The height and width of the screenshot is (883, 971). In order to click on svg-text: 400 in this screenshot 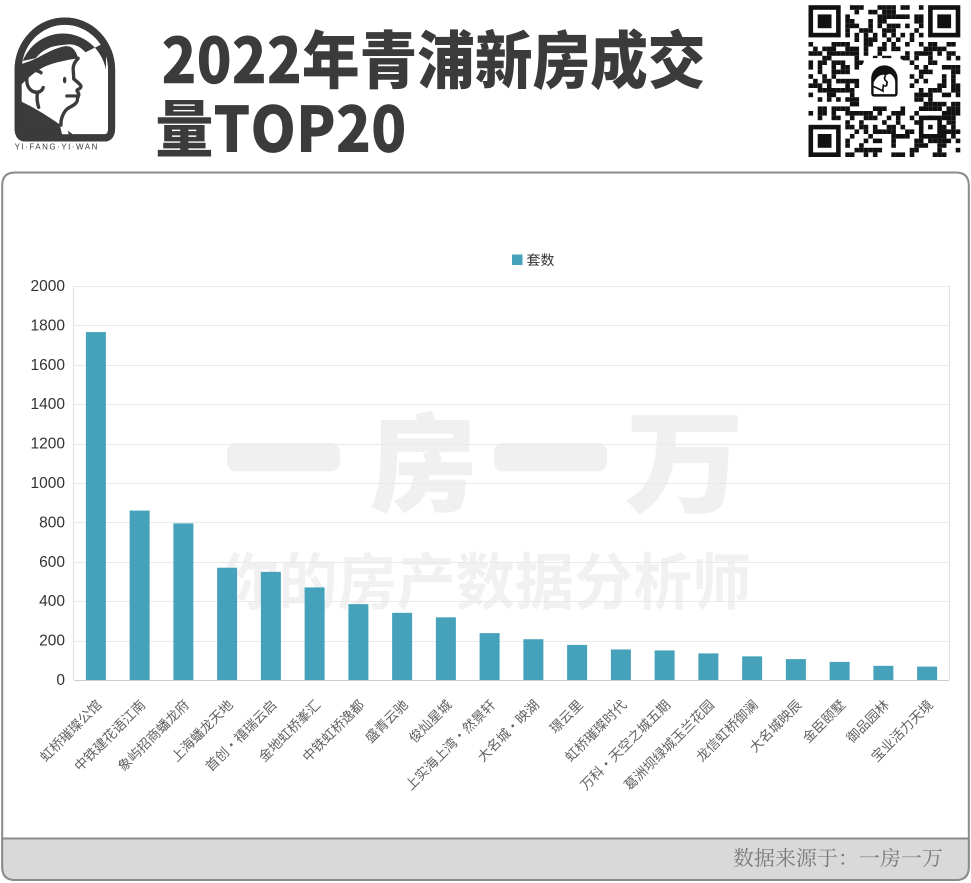, I will do `click(52, 601)`.